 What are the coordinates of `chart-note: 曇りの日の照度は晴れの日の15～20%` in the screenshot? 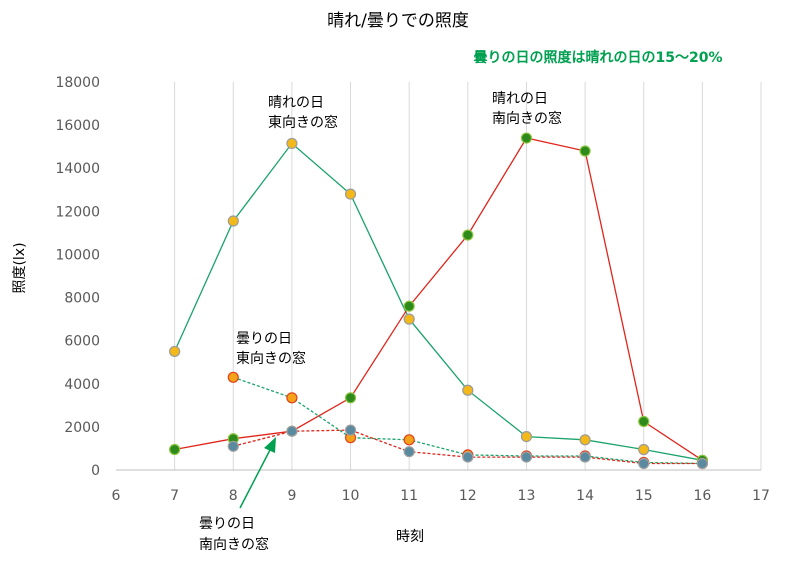 It's located at (598, 57).